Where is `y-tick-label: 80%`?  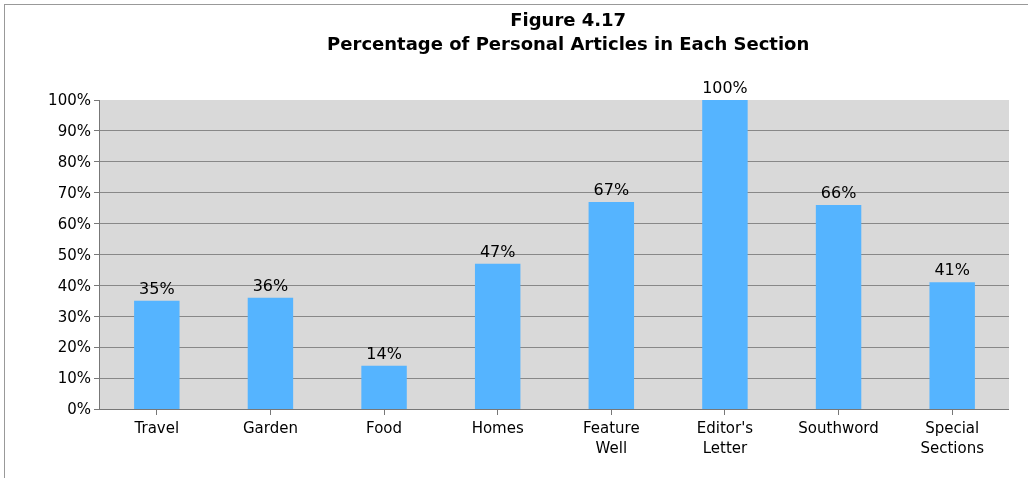 y-tick-label: 80% is located at coordinates (74, 162).